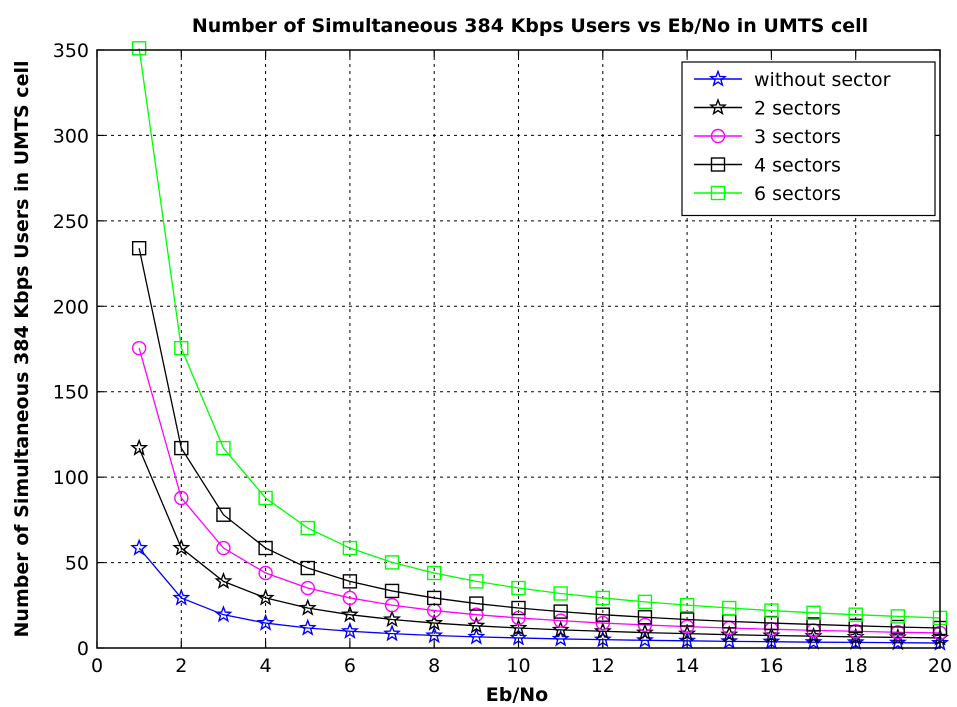 This screenshot has width=957, height=707. What do you see at coordinates (603, 666) in the screenshot?
I see `x-tick-label: 12` at bounding box center [603, 666].